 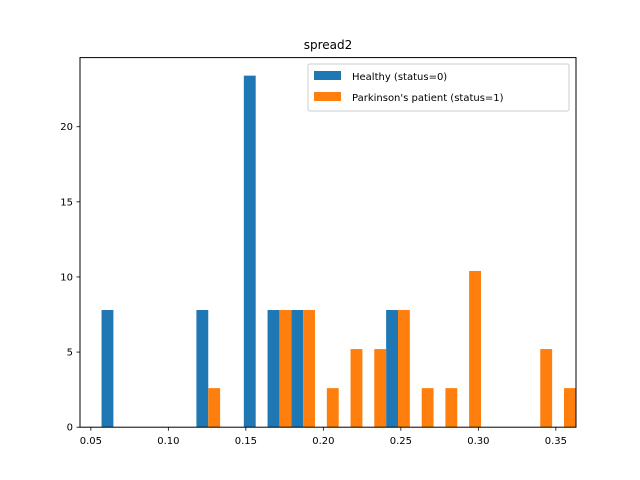 I want to click on legend-label-healthy: Healthy (status=0), so click(x=399, y=77).